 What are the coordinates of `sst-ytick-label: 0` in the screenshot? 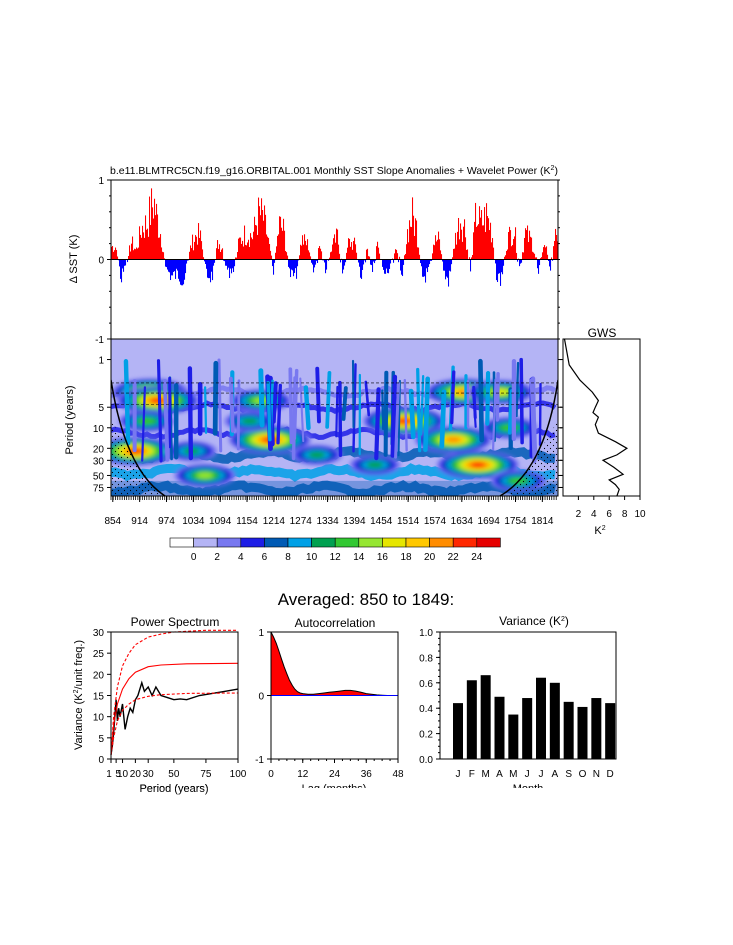 It's located at (101, 261).